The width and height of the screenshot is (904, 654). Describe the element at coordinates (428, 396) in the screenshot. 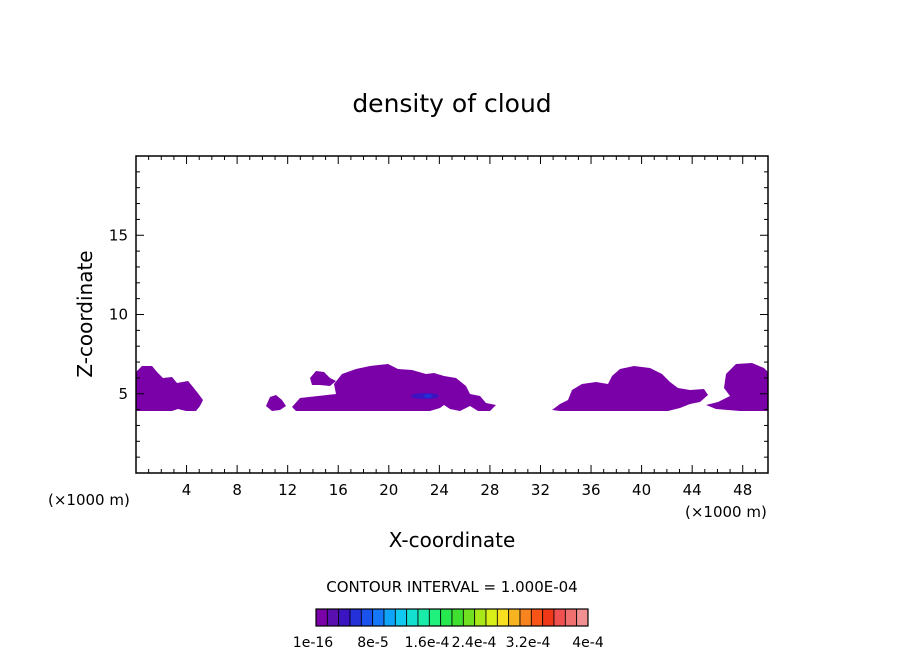

I see `cloud-core-inner` at that location.